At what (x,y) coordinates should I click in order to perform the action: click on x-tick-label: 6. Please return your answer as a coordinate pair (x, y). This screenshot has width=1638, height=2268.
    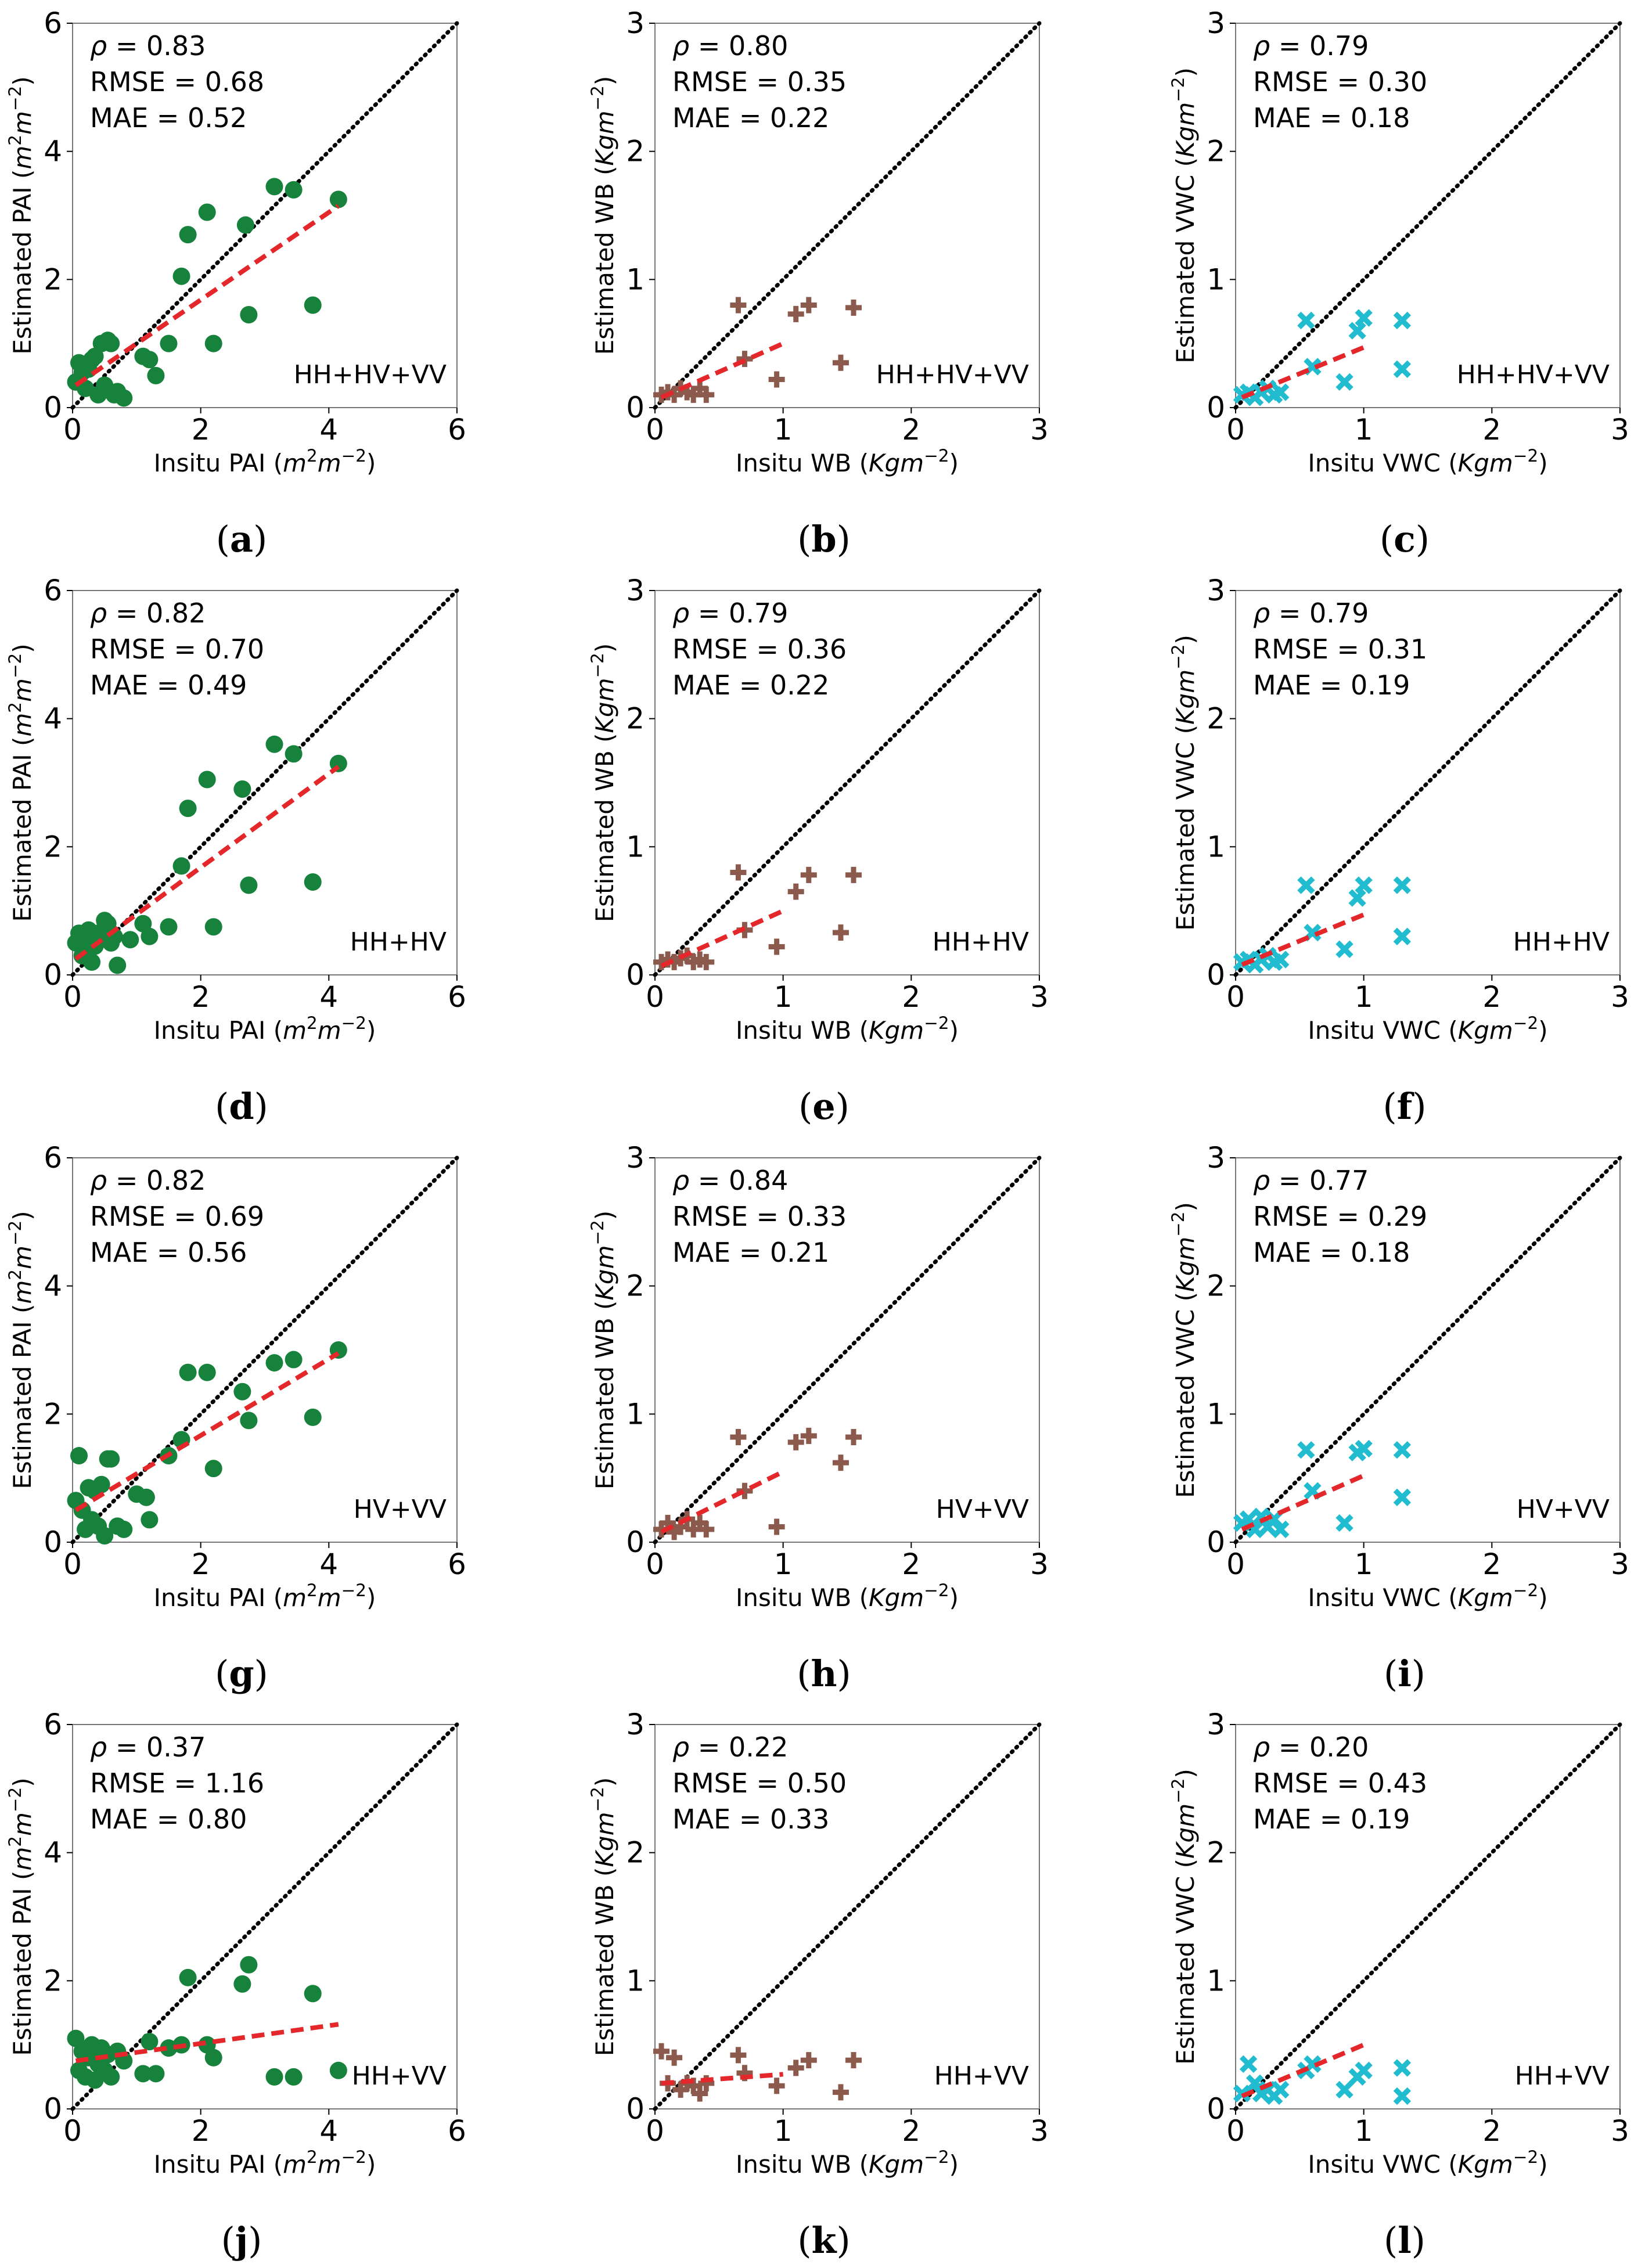
    Looking at the image, I should click on (457, 997).